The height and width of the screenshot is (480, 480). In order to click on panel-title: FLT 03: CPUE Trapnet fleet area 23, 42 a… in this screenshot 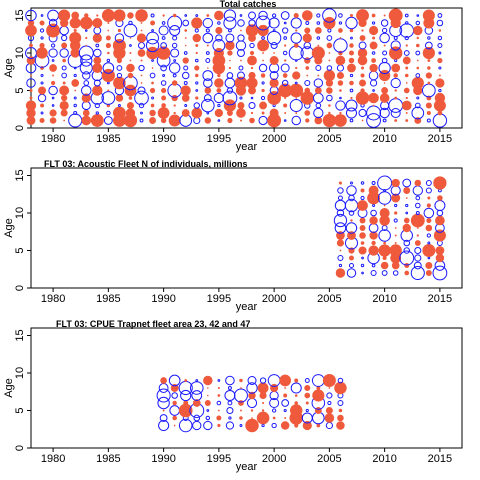, I will do `click(153, 324)`.